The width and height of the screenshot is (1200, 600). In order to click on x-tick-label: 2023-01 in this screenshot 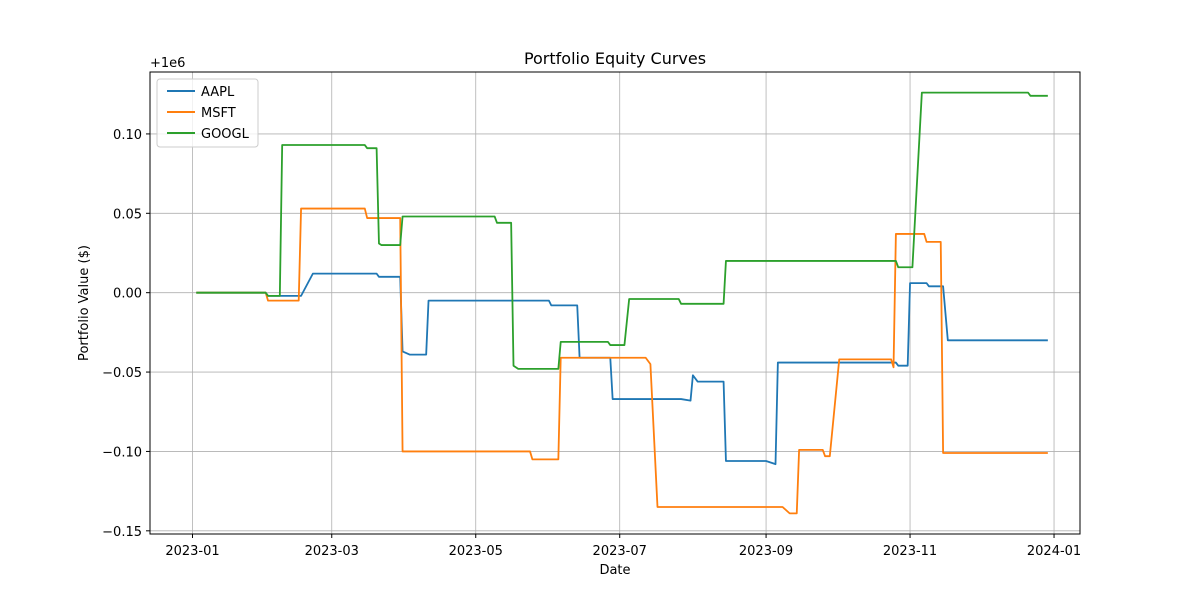, I will do `click(192, 551)`.